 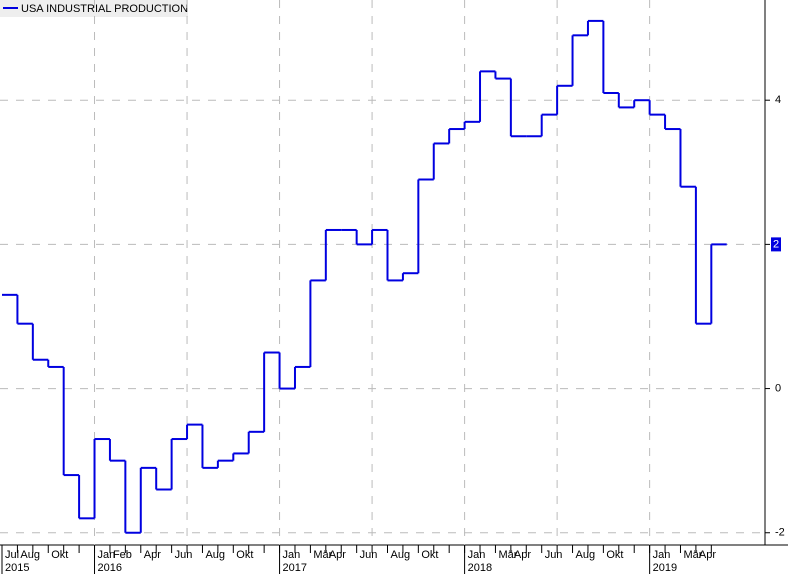 What do you see at coordinates (778, 388) in the screenshot?
I see `y-tick-label: 0` at bounding box center [778, 388].